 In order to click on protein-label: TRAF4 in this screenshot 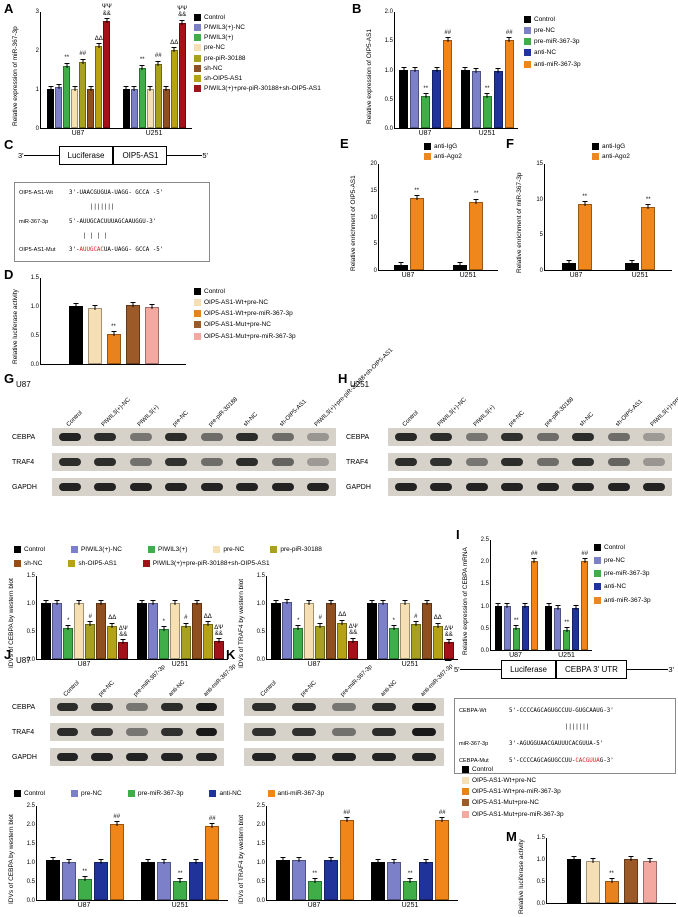, I will do `click(23, 732)`.